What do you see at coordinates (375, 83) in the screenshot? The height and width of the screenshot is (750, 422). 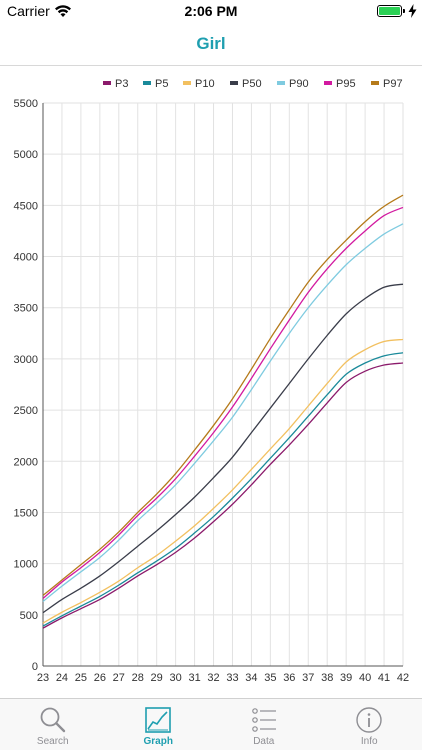 I see `legend-swatch-p97` at bounding box center [375, 83].